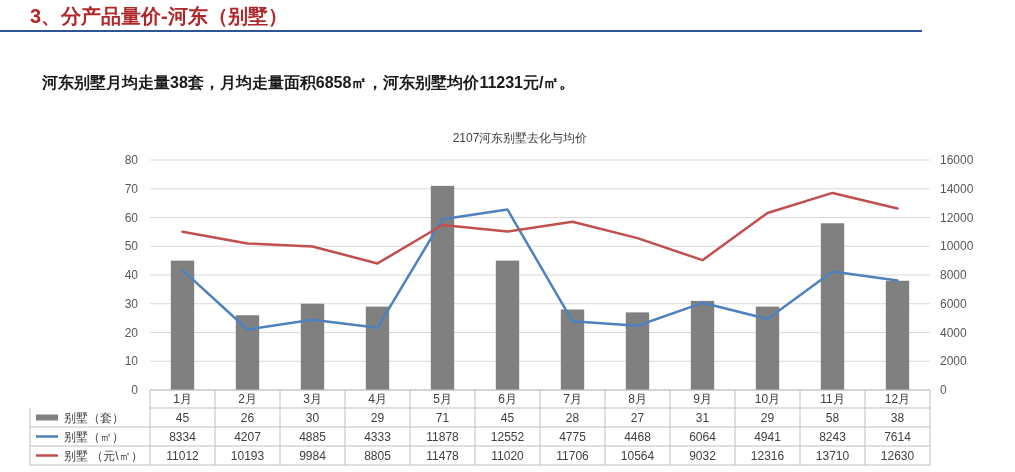  What do you see at coordinates (131, 303) in the screenshot?
I see `y-tick-label: 30` at bounding box center [131, 303].